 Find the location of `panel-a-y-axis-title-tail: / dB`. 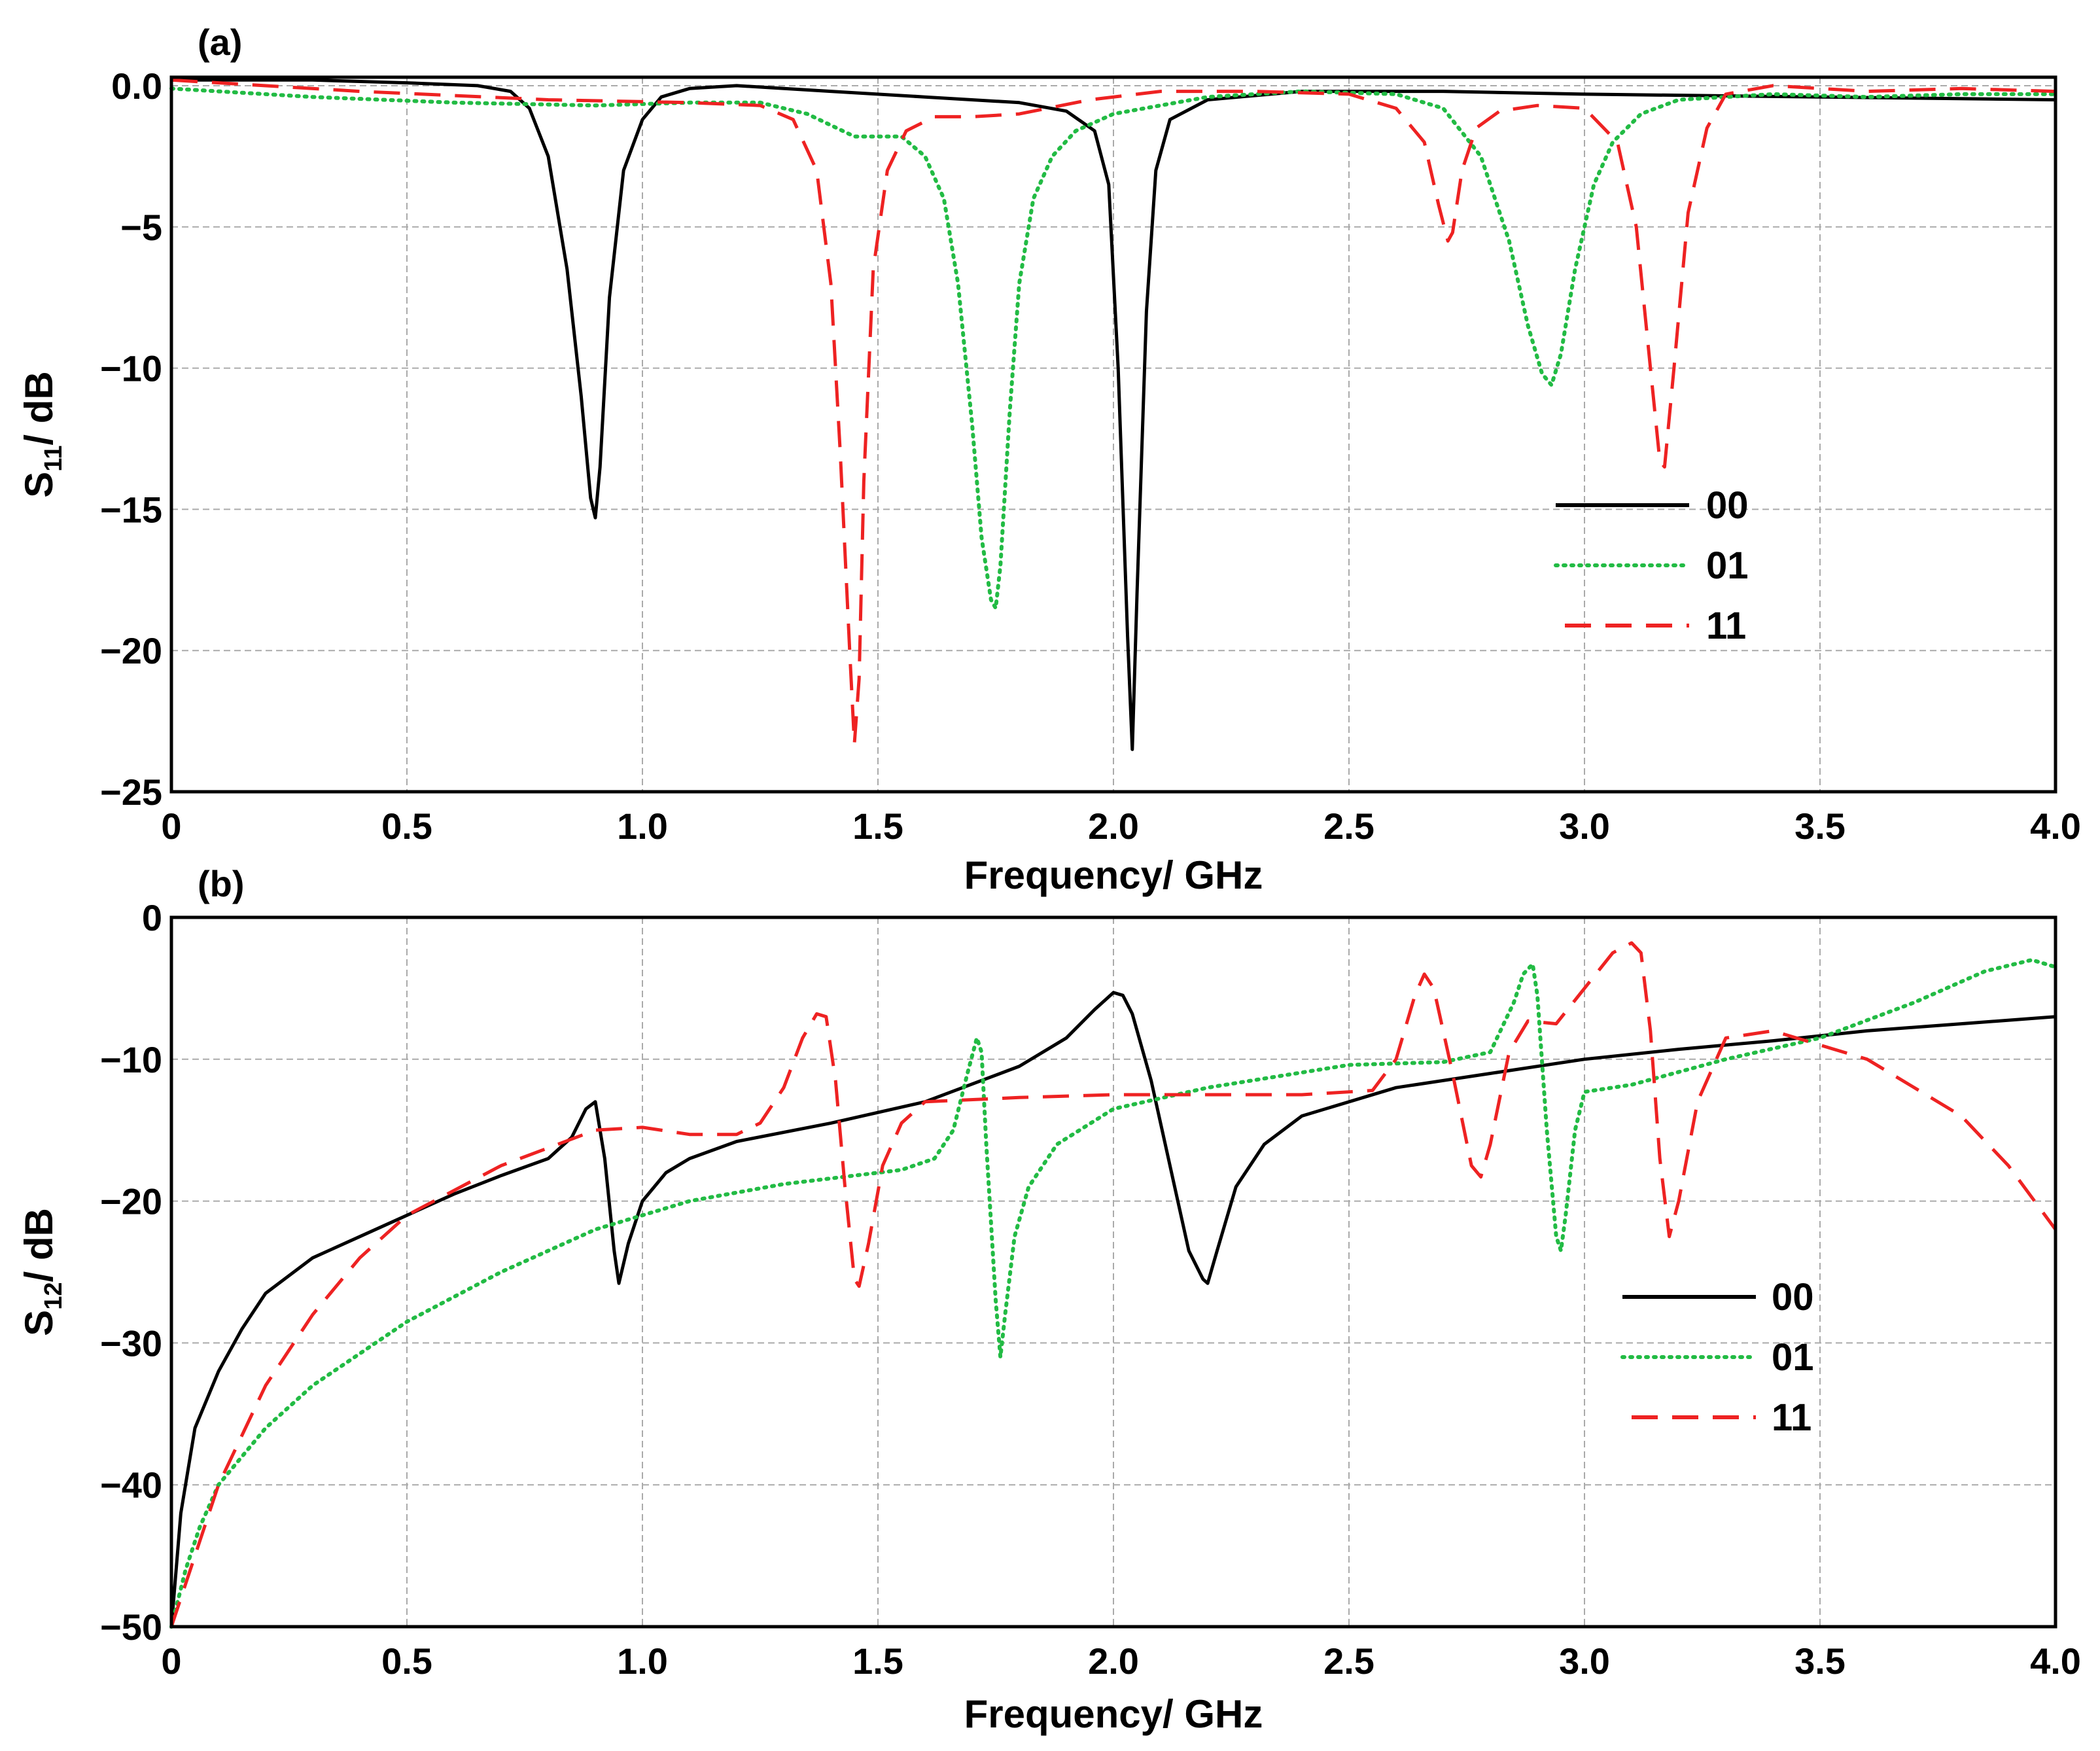

panel-a-y-axis-title-tail: / dB is located at coordinates (39, 408).